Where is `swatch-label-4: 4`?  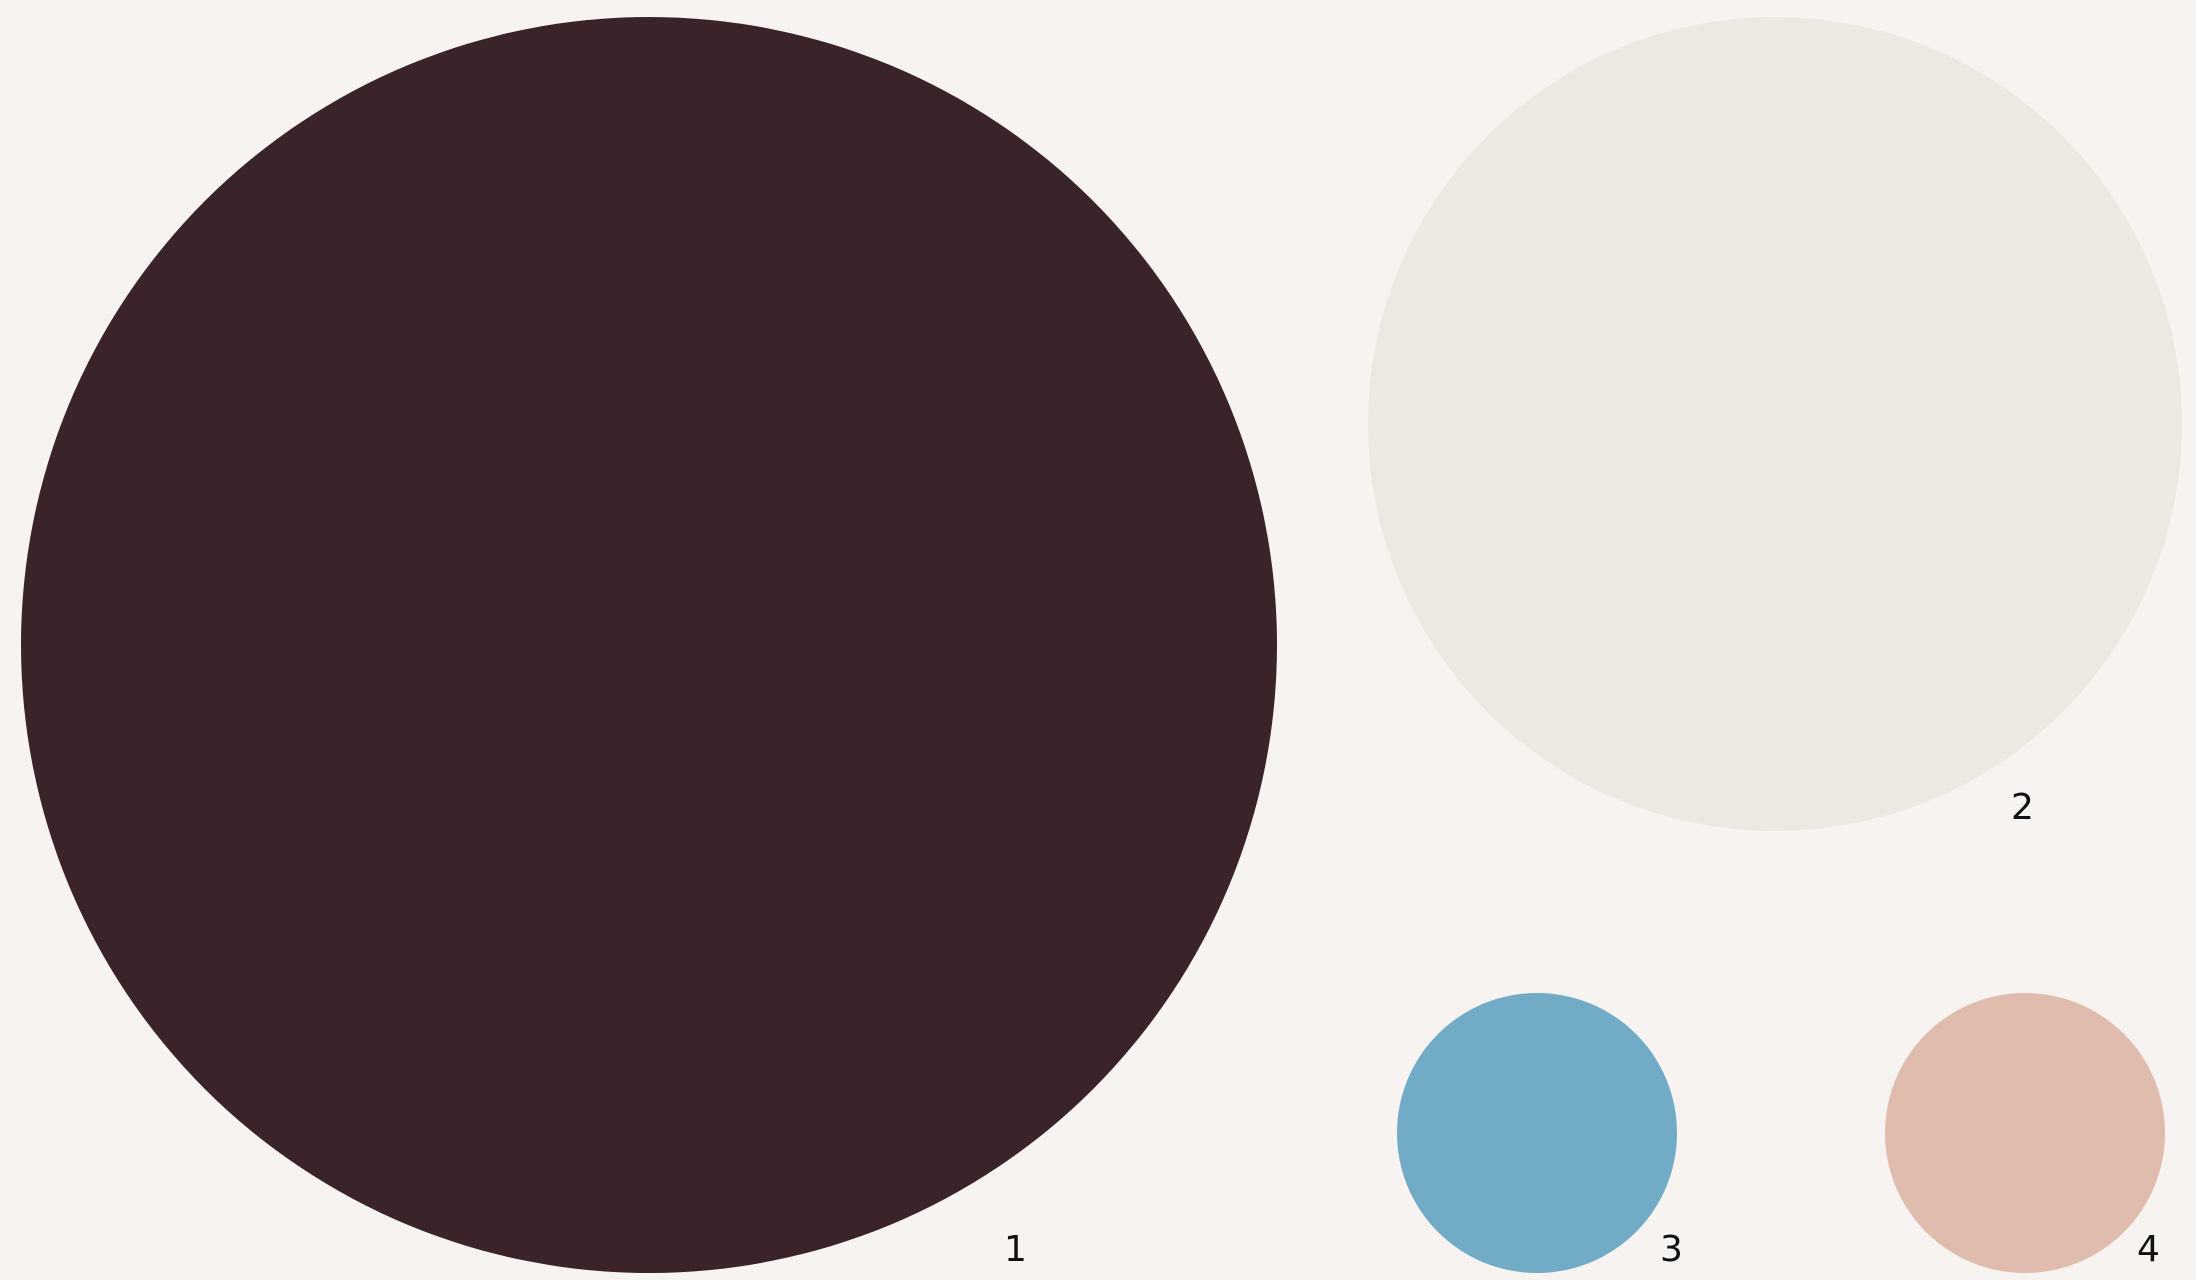 swatch-label-4: 4 is located at coordinates (2148, 1249).